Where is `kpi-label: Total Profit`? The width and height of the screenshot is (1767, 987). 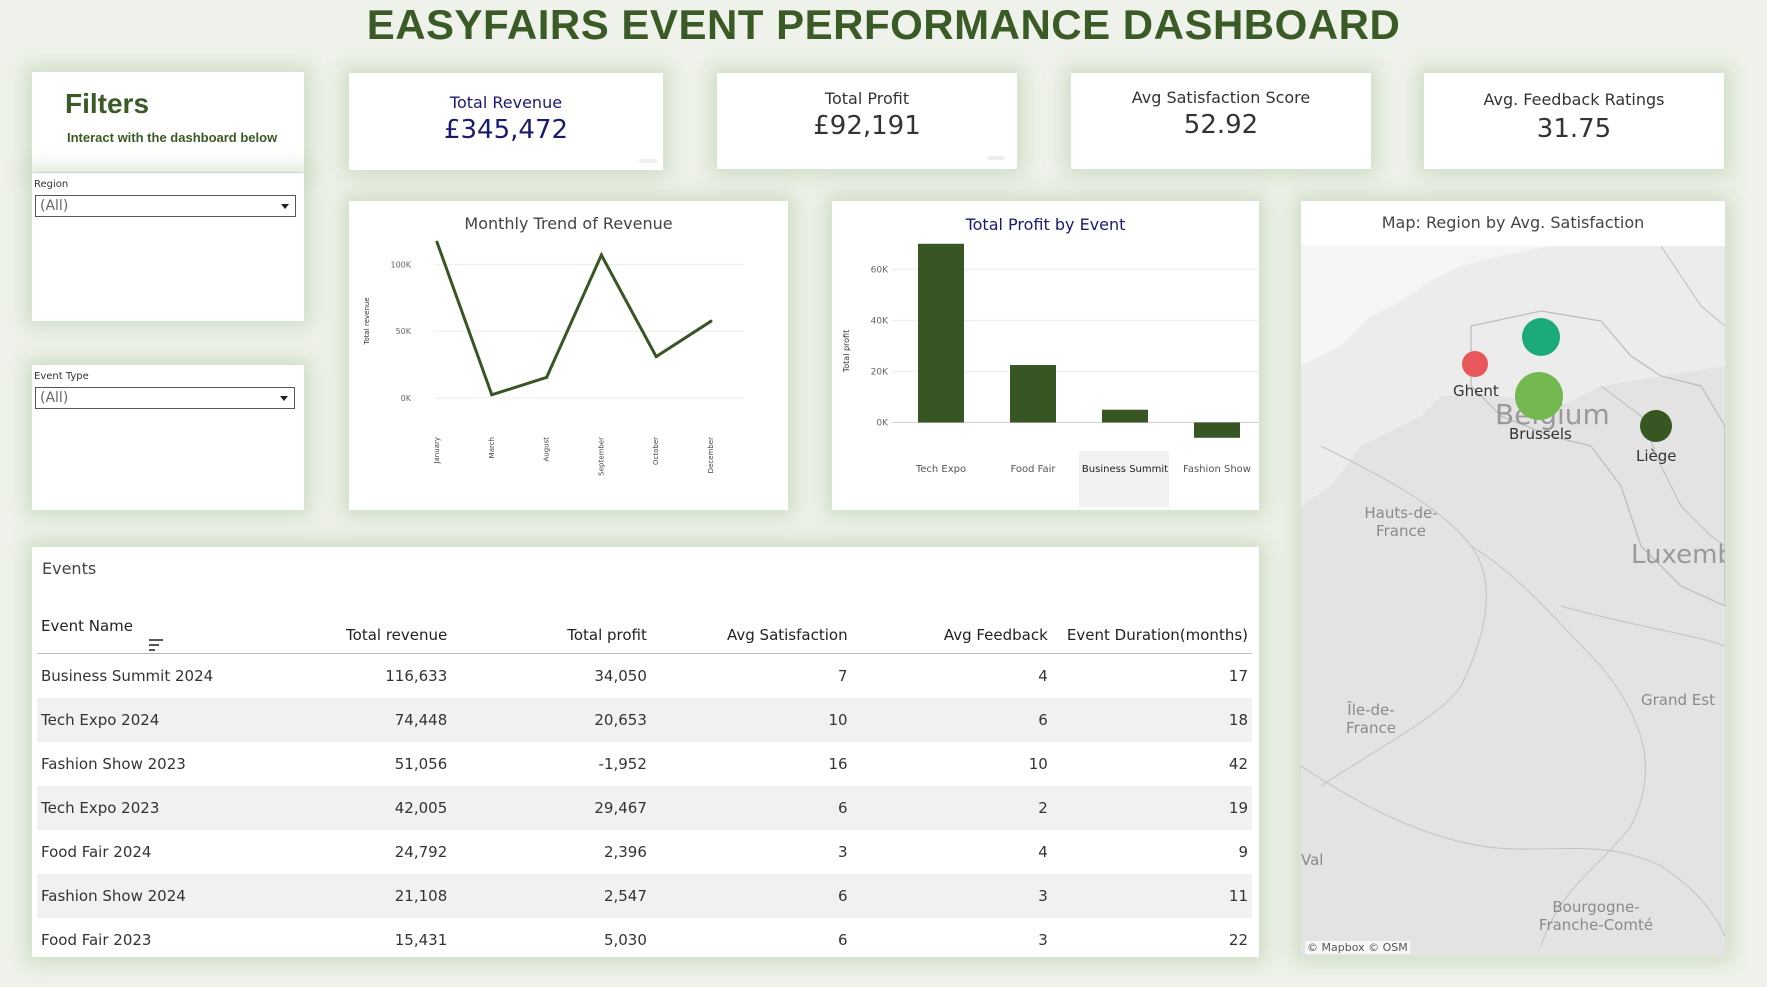 kpi-label: Total Profit is located at coordinates (867, 98).